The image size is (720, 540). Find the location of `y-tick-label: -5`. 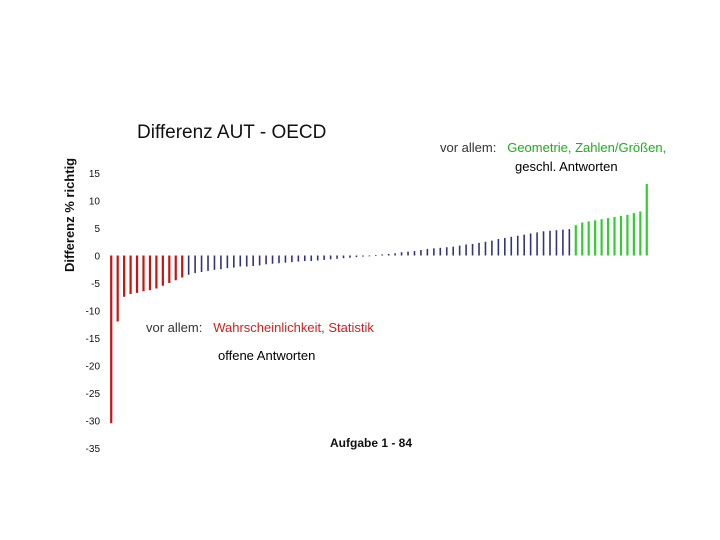

y-tick-label: -5 is located at coordinates (95, 284).